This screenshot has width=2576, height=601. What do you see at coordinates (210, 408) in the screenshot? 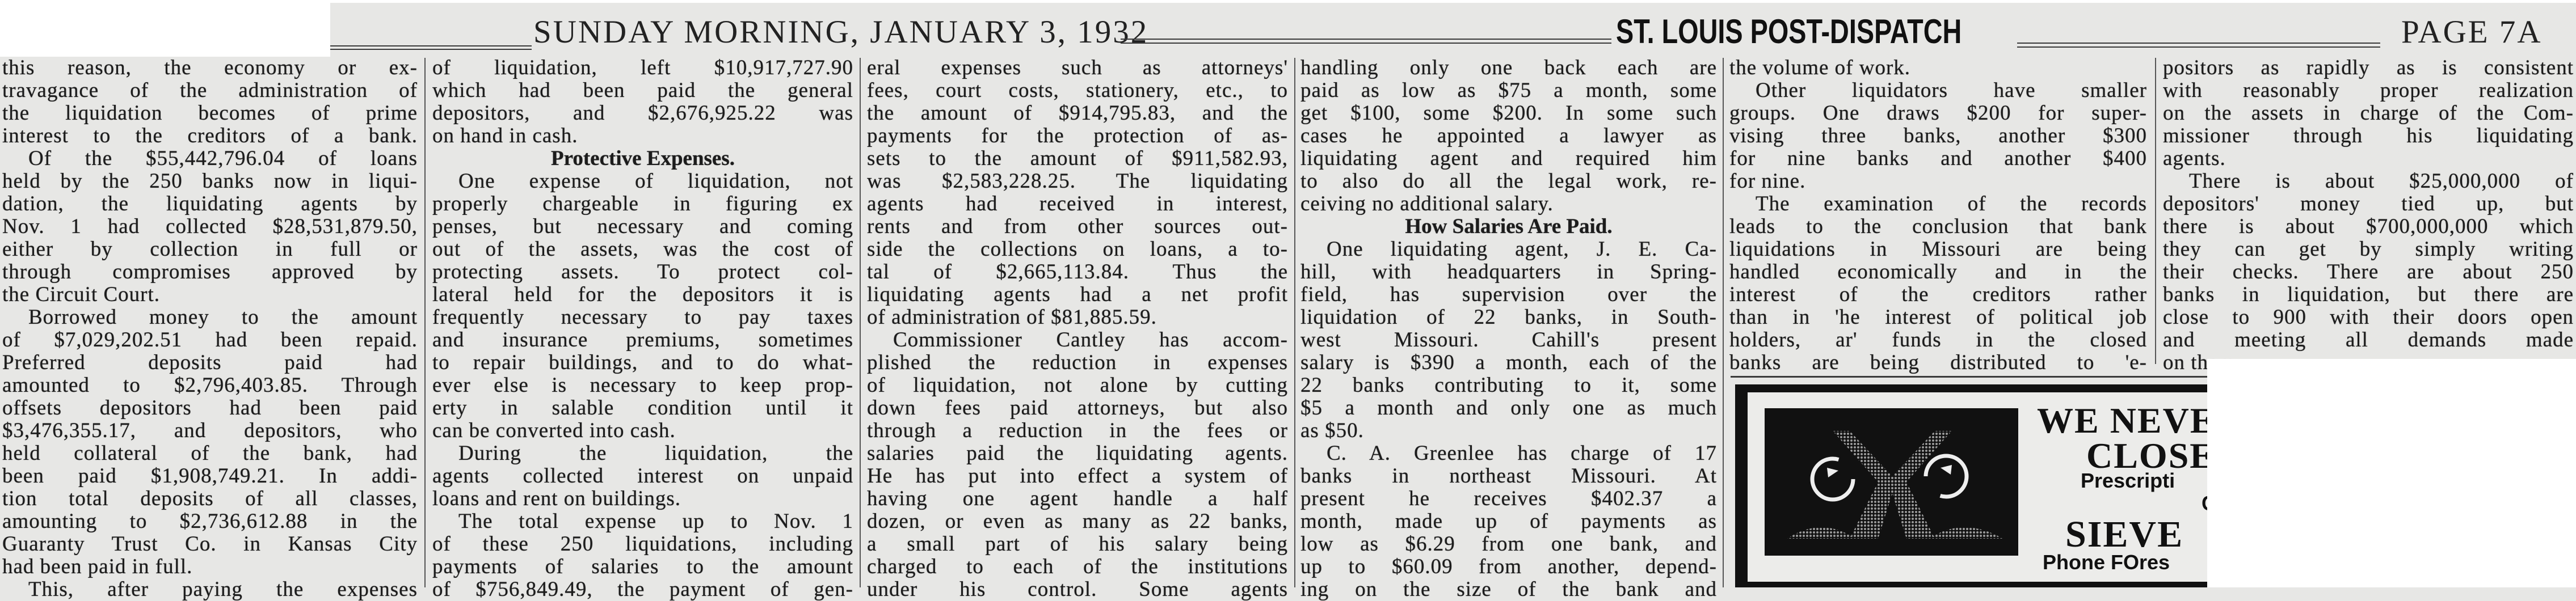
I see `text-line: offsets depositors had been paid` at bounding box center [210, 408].